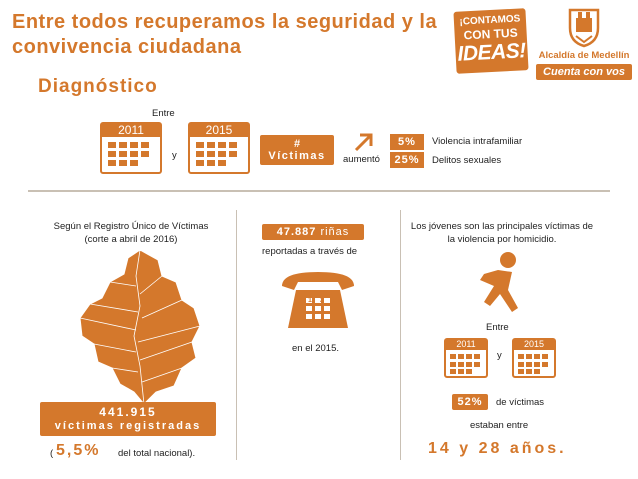 The height and width of the screenshot is (479, 638). I want to click on phone-keys: 1 2 3, so click(322, 301).